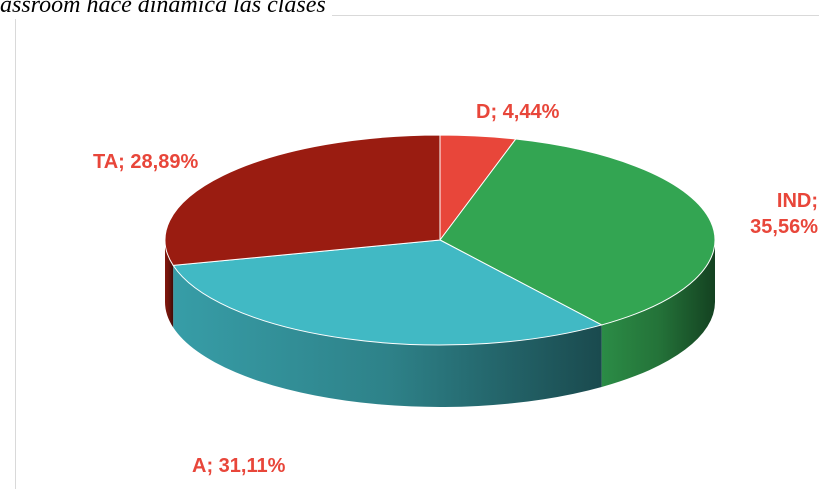 This screenshot has width=819, height=489. Describe the element at coordinates (166, 9) in the screenshot. I see `chart-title: assroom hace dinámica las clases` at that location.